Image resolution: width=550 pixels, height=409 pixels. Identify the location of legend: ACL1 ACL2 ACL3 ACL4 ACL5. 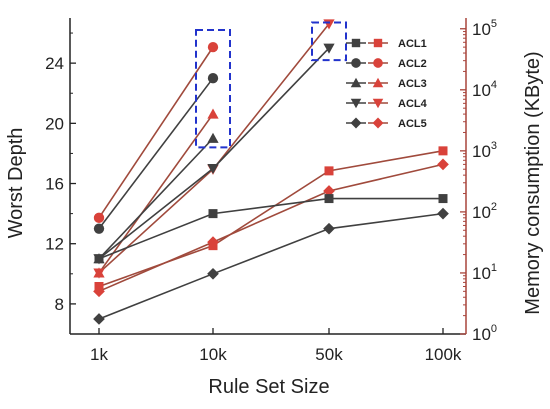
(387, 84).